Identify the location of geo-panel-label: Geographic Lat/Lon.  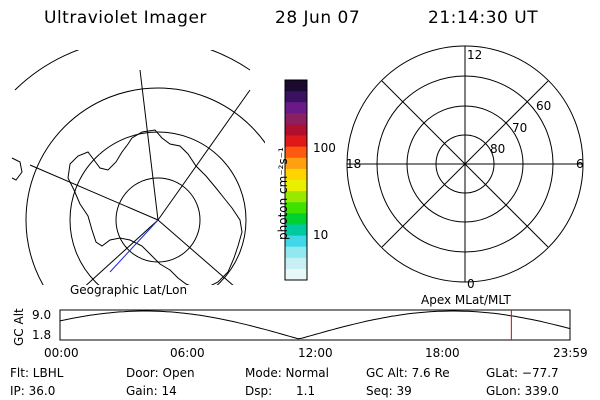
(128, 290).